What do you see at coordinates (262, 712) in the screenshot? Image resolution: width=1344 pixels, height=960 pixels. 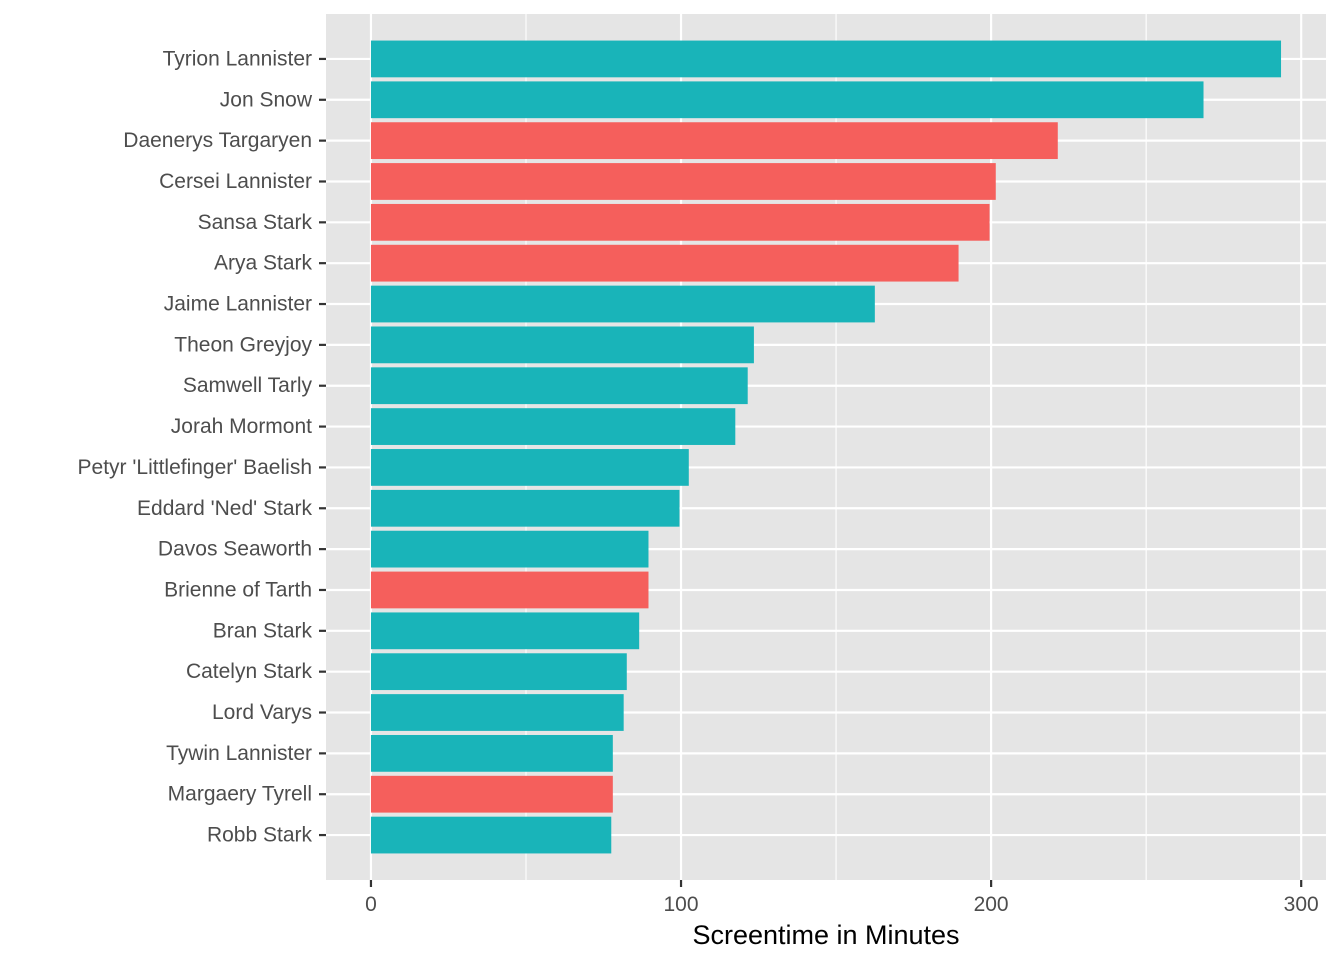 I see `y-tick-label-16: Lord Varys` at bounding box center [262, 712].